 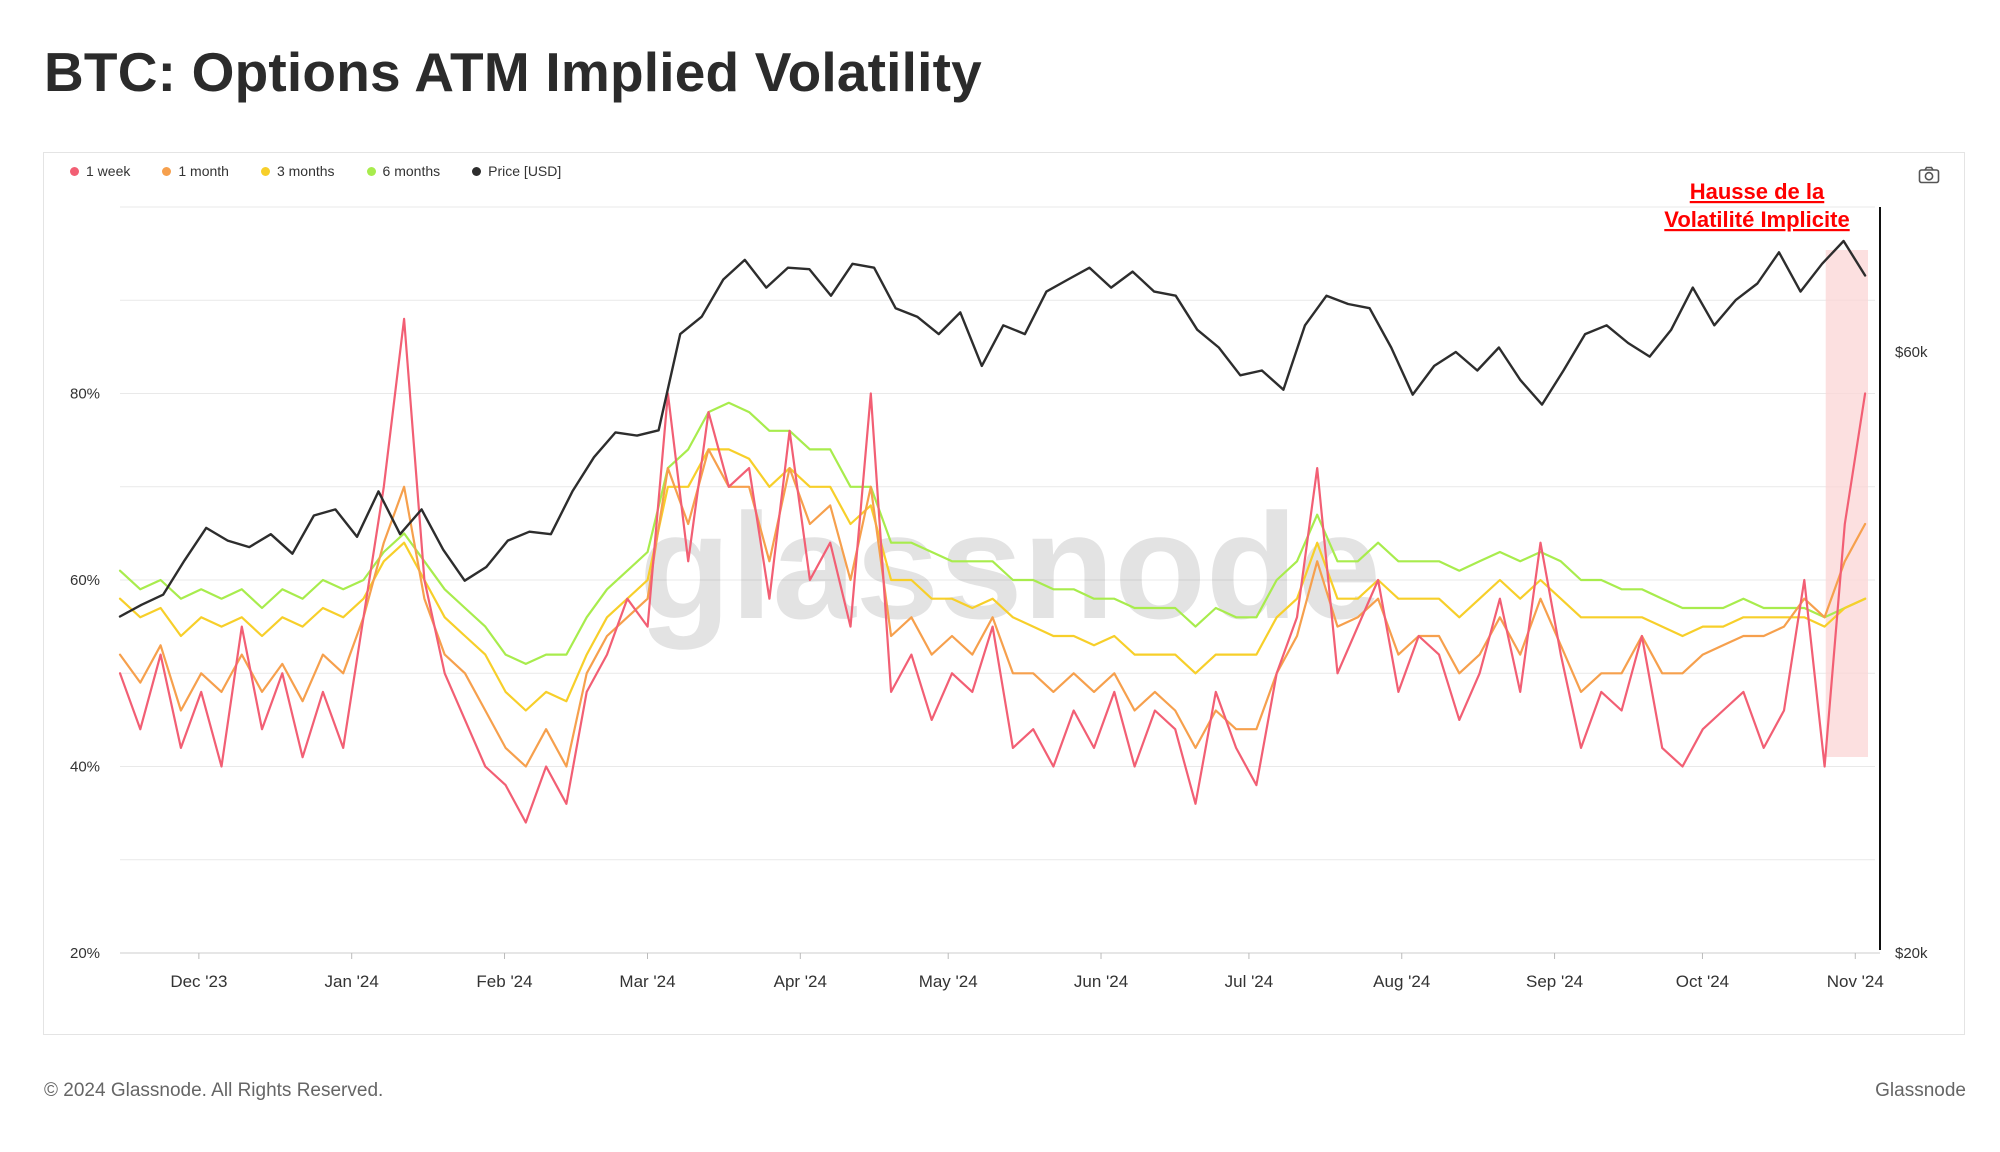 I want to click on x-tick-label: Dec '23, so click(x=198, y=981).